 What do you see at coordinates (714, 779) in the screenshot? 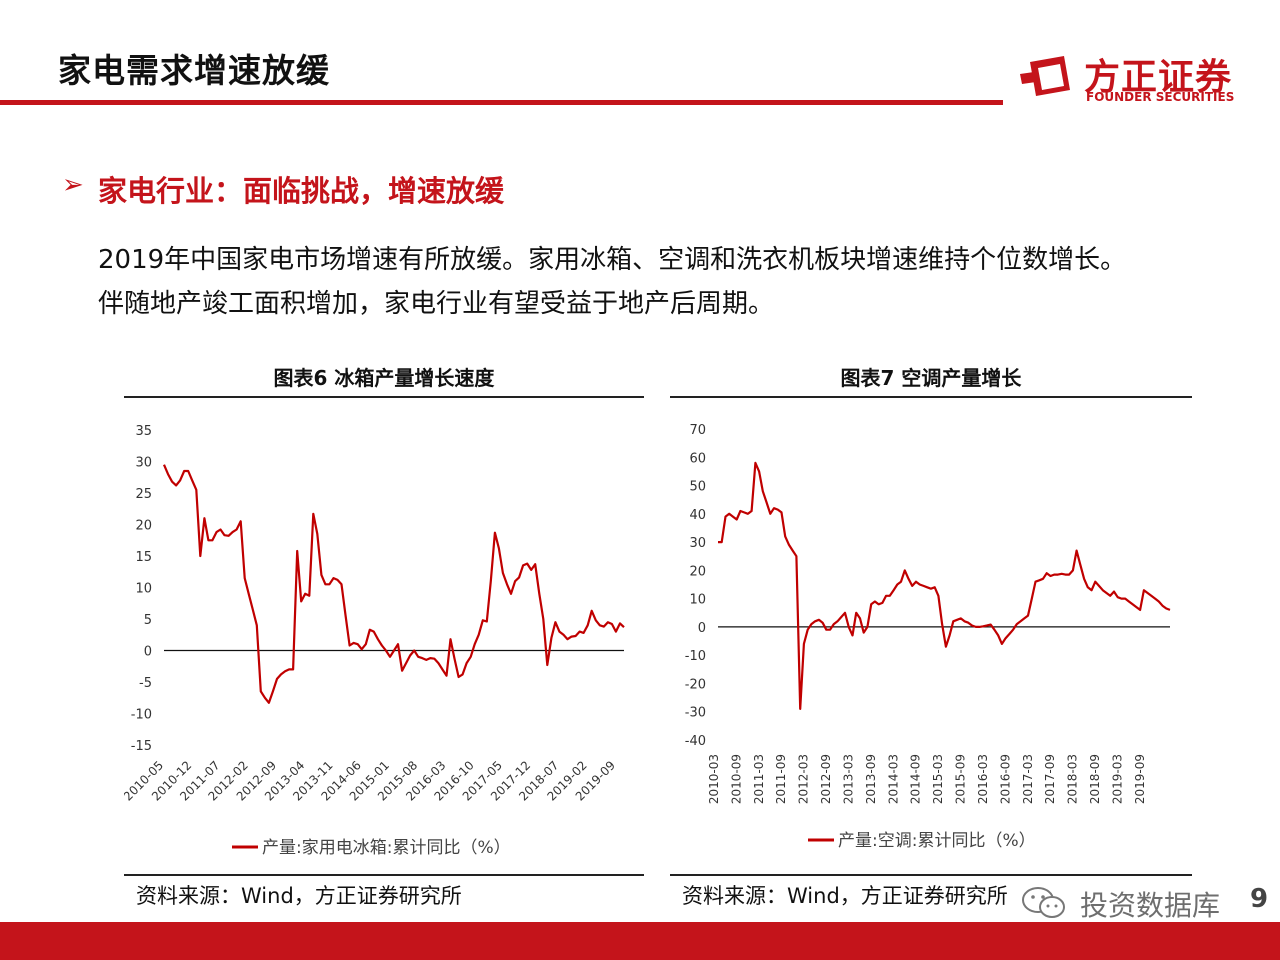
I see `chart2-x-tick-label: 2010-03` at bounding box center [714, 779].